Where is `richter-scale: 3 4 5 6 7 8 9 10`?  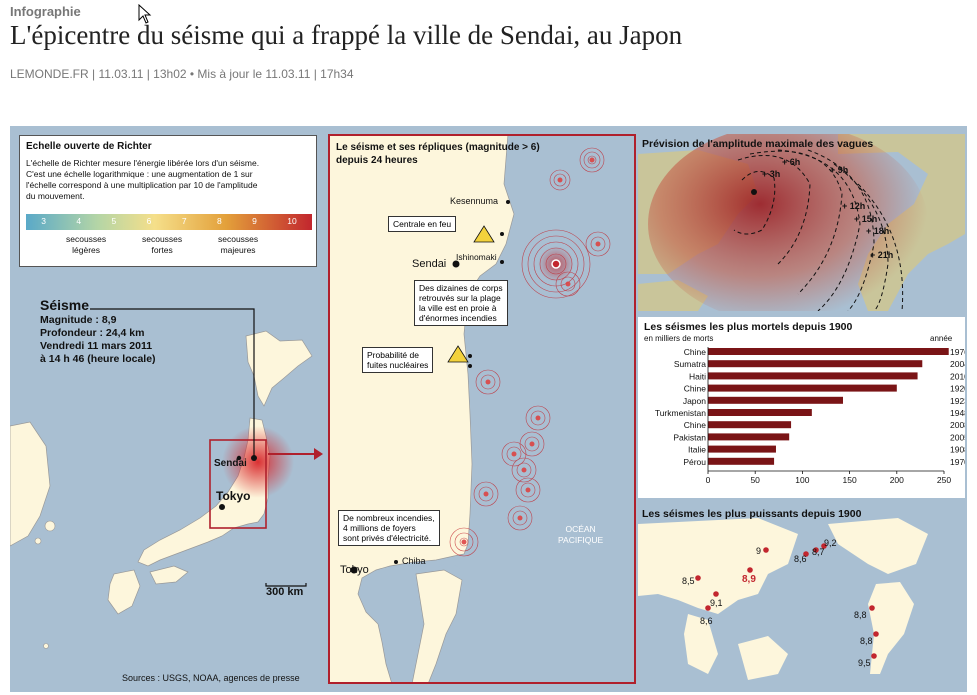 richter-scale: 3 4 5 6 7 8 9 10 is located at coordinates (169, 223).